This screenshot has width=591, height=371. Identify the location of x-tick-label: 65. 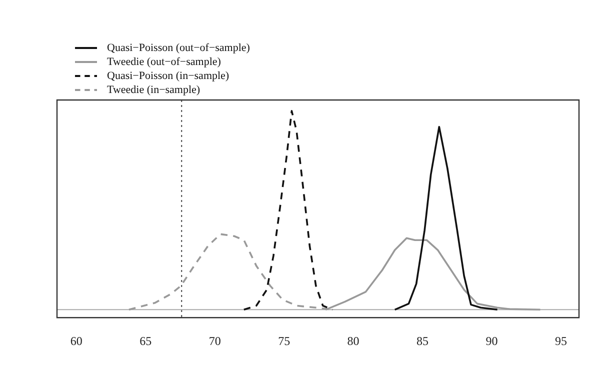
(146, 341).